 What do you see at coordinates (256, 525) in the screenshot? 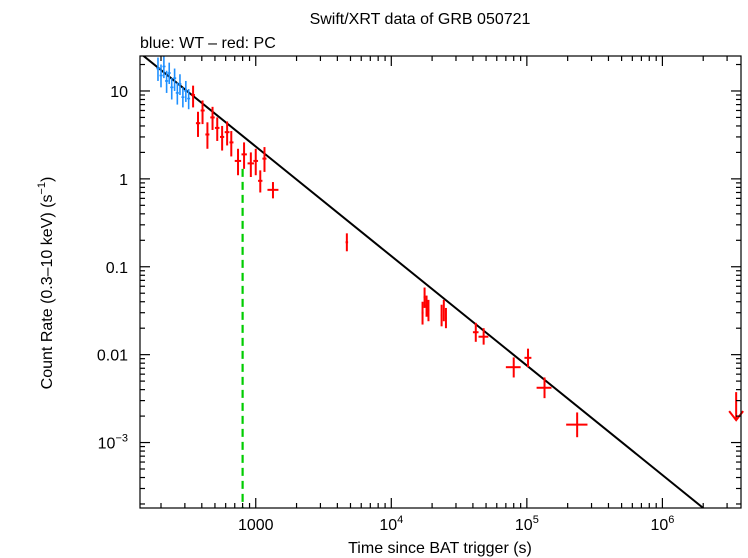
I see `x-tick-label: 1000` at bounding box center [256, 525].